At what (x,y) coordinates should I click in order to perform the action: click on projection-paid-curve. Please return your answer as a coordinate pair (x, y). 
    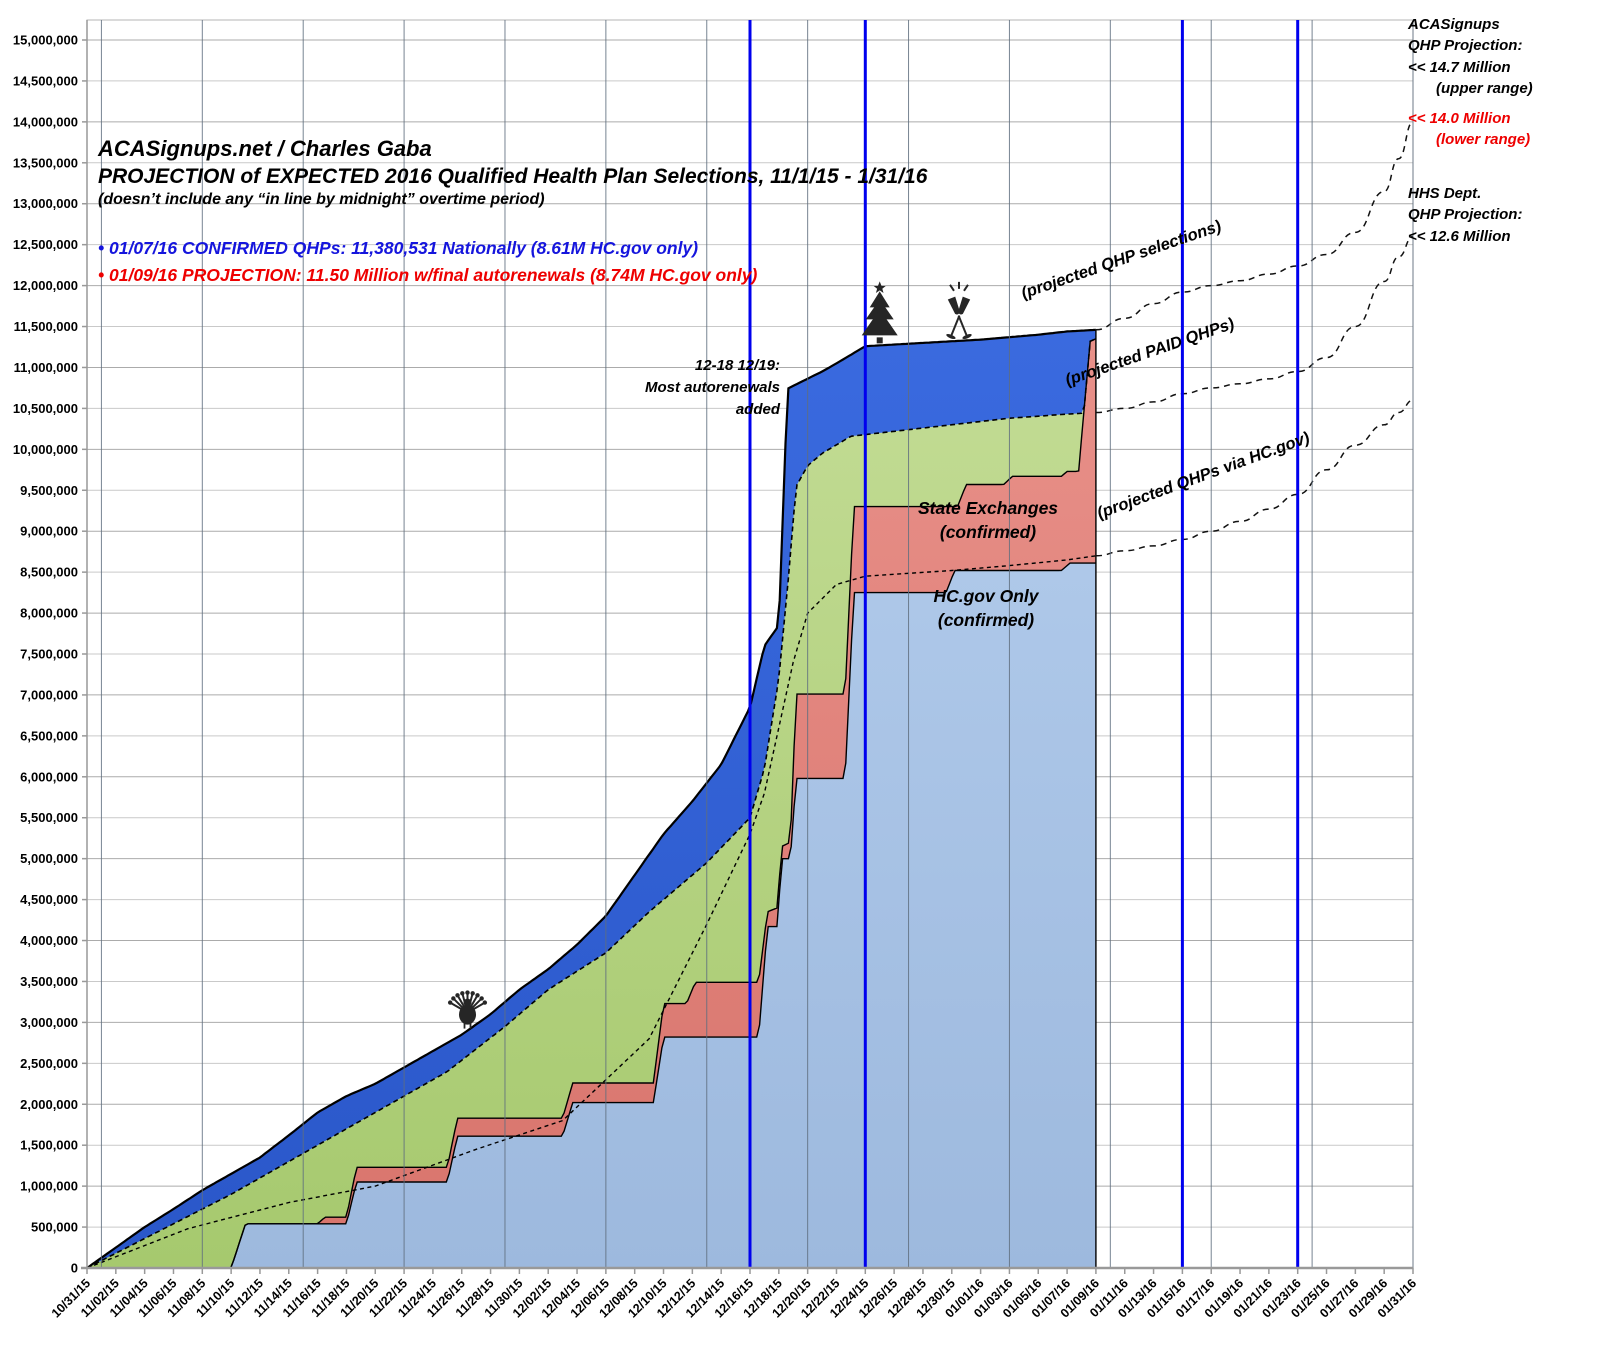
    Looking at the image, I should click on (1254, 324).